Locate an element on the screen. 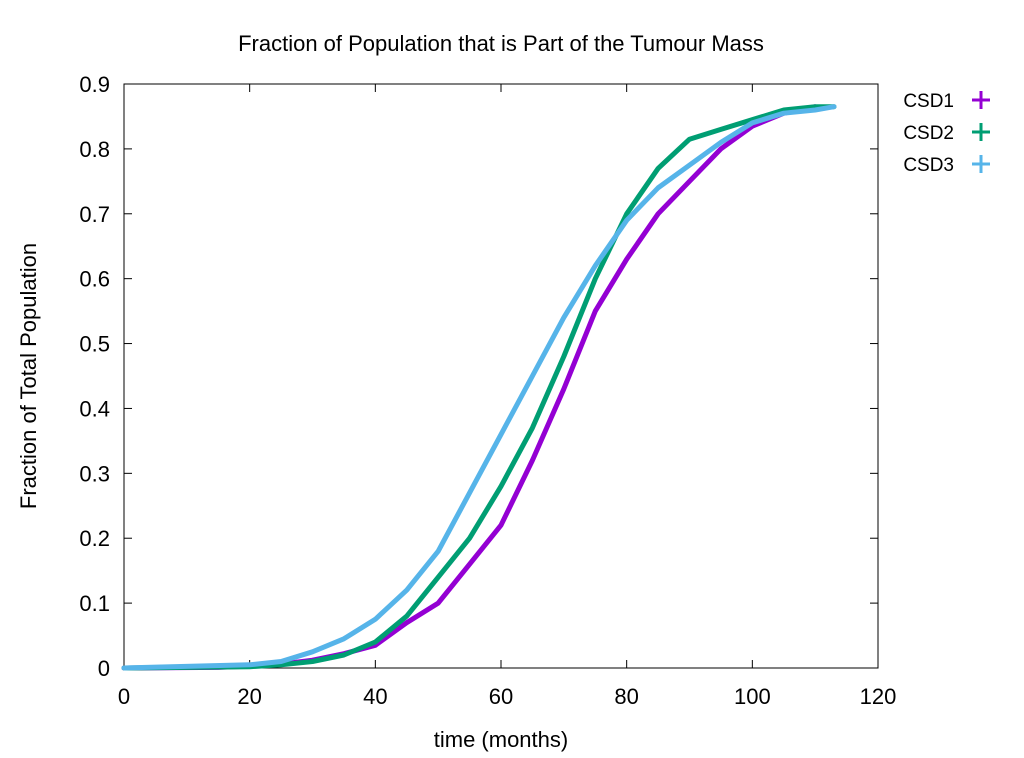  x-tick-label: 100 is located at coordinates (752, 696).